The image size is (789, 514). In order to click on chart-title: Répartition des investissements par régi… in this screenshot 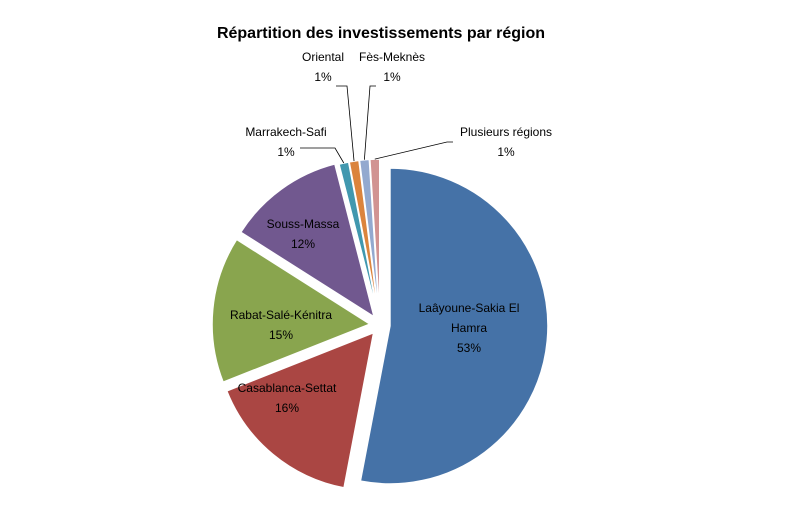, I will do `click(381, 33)`.